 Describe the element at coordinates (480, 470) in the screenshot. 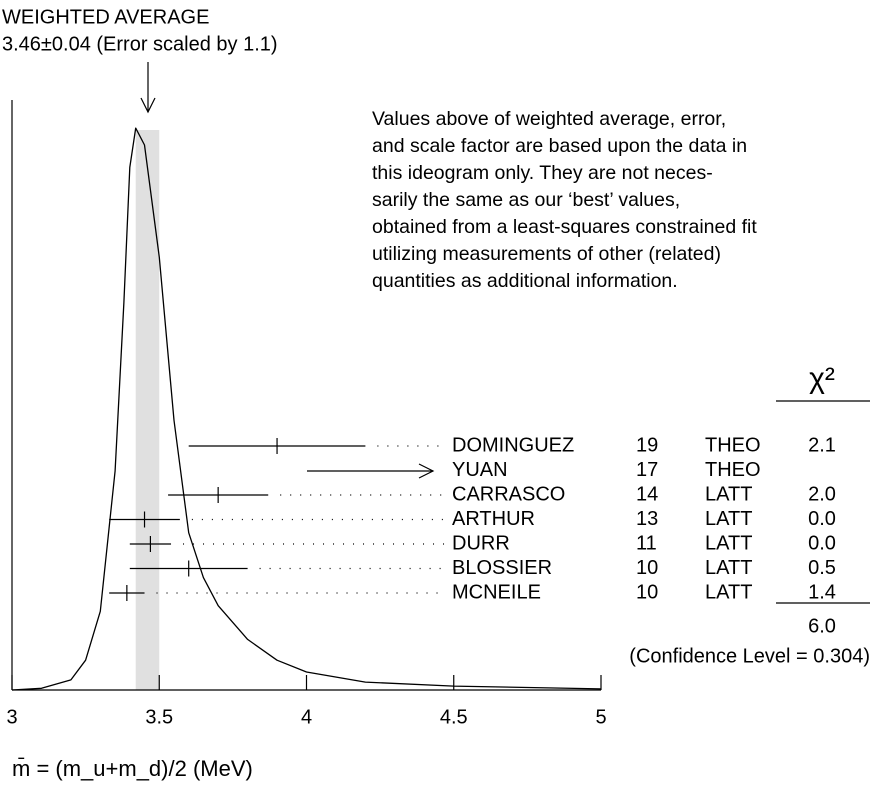

I see `measurement-name: YUAN` at that location.